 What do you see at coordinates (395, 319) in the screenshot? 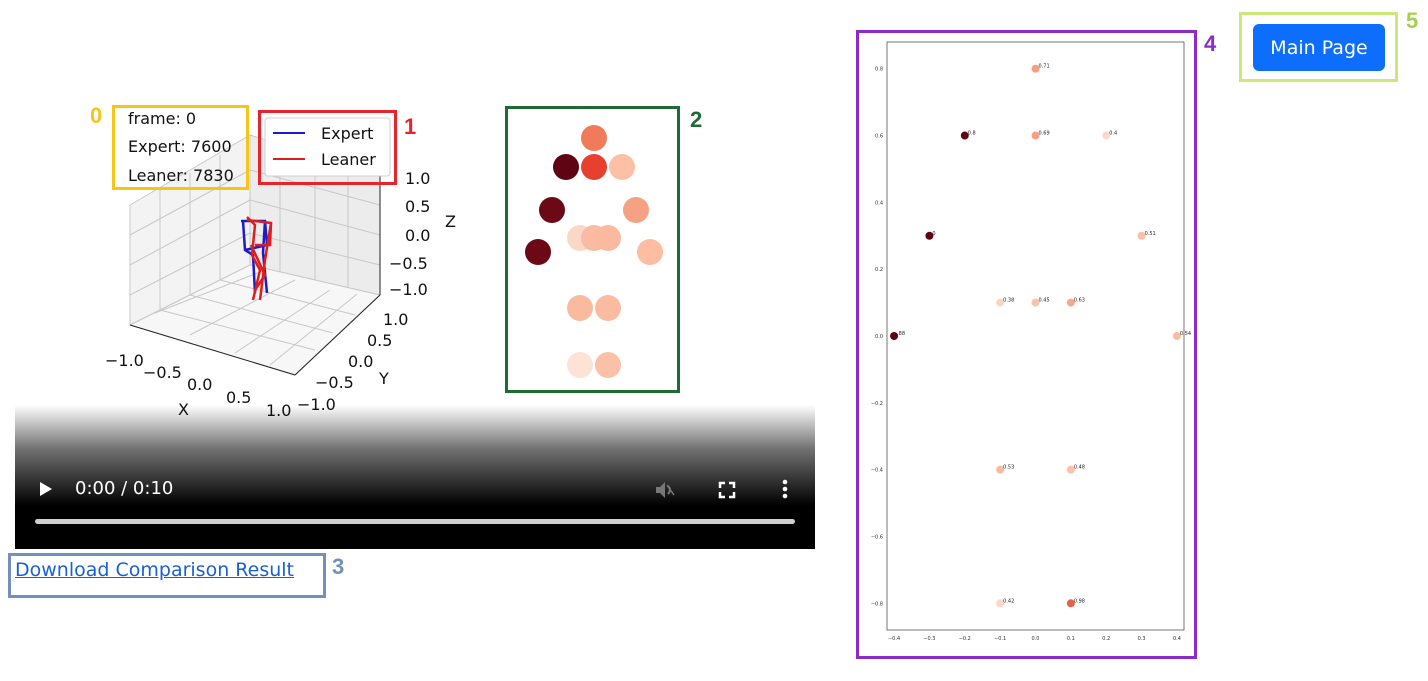
I see `y-tick-label: 1.0` at bounding box center [395, 319].